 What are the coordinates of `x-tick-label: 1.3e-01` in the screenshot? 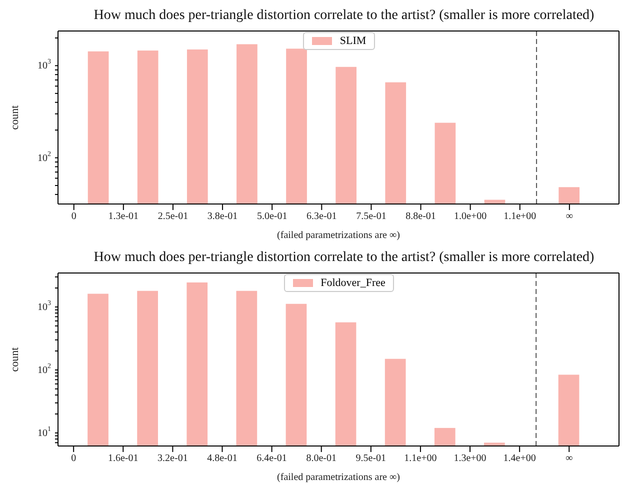 It's located at (123, 216).